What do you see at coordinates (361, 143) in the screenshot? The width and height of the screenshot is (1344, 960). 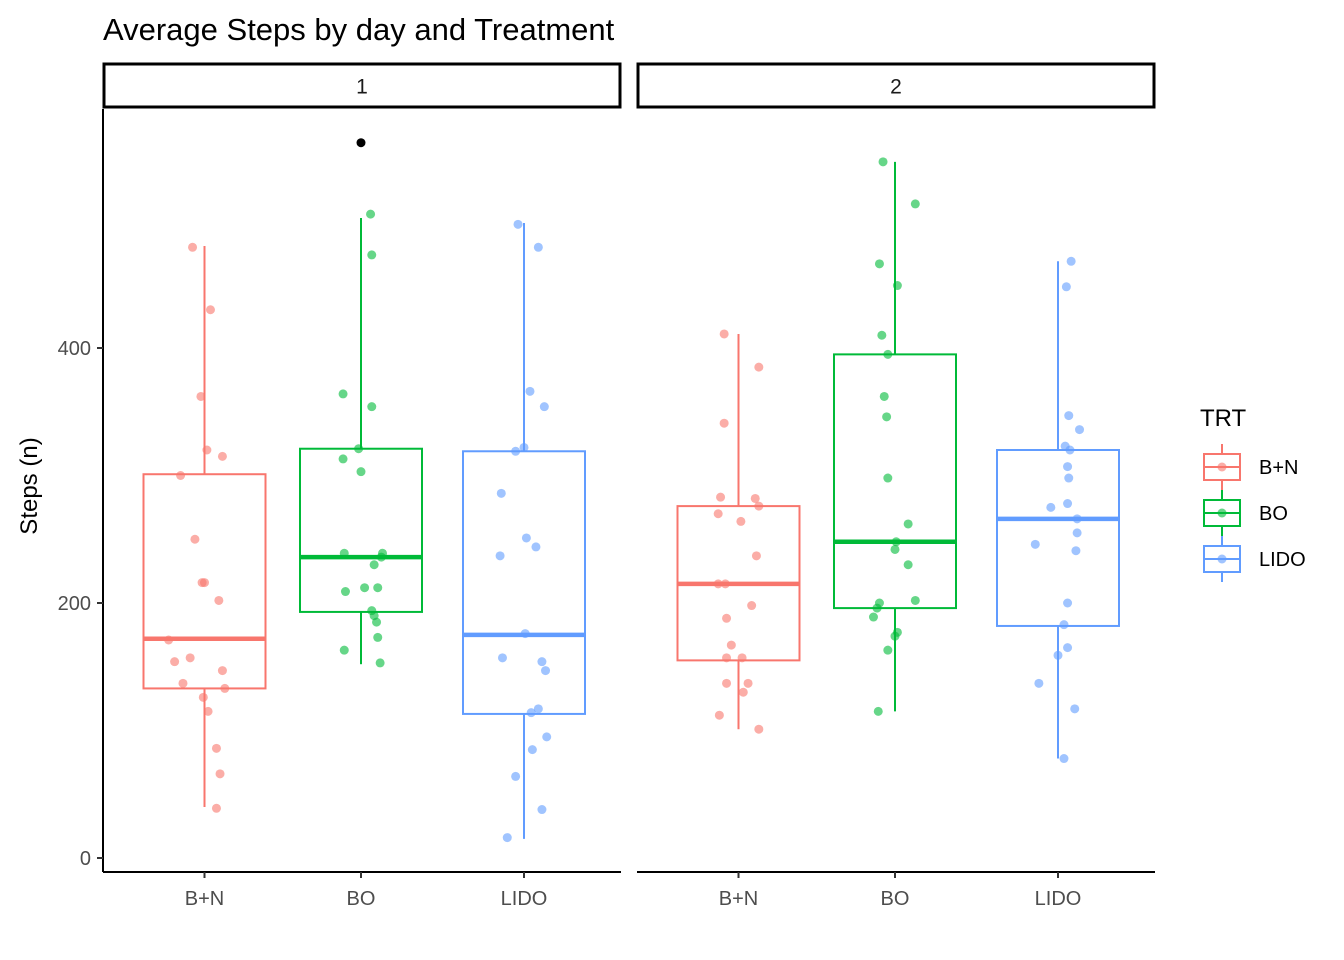 I see `outlier-point` at bounding box center [361, 143].